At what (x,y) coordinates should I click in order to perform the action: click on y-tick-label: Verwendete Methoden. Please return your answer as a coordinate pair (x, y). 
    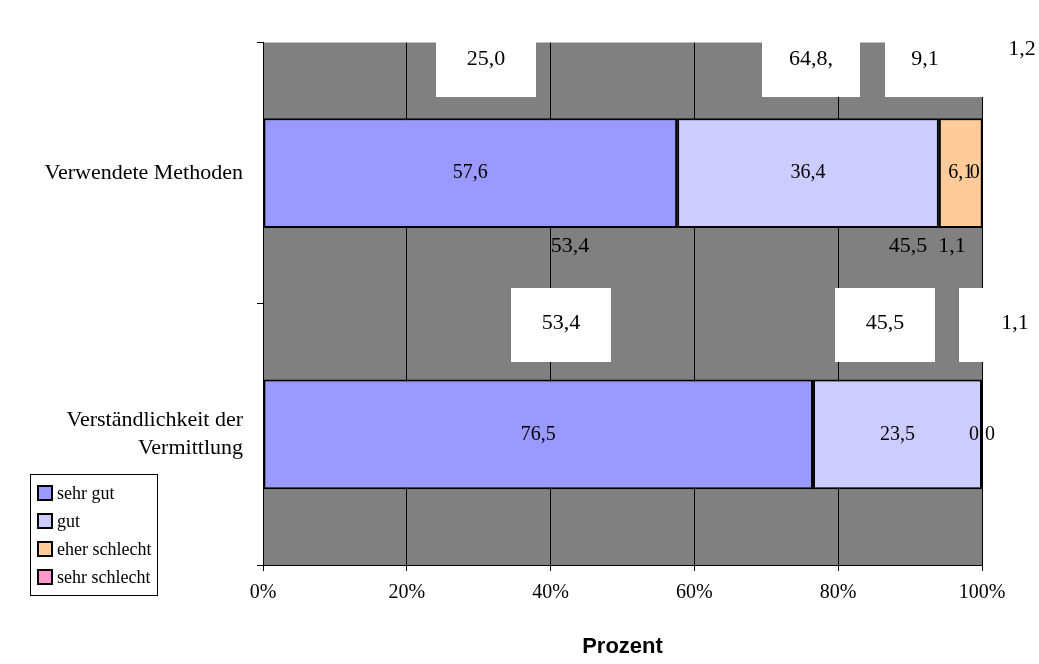
    Looking at the image, I should click on (143, 171).